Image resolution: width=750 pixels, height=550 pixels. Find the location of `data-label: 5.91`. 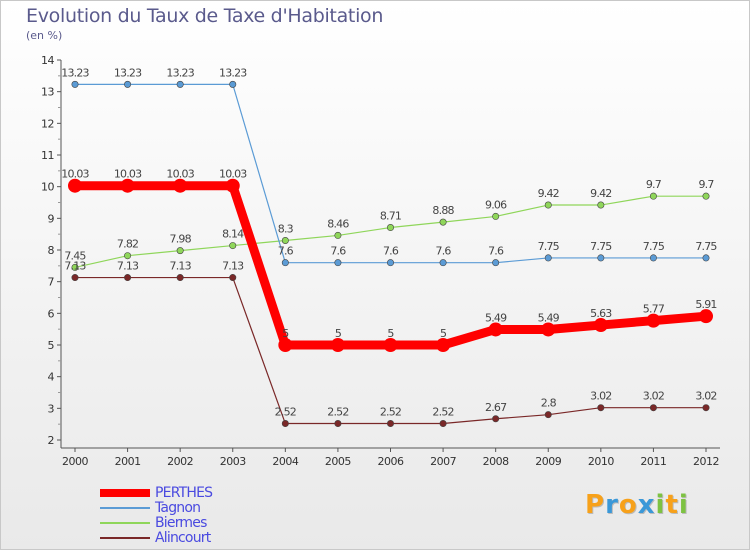

data-label: 5.91 is located at coordinates (705, 304).